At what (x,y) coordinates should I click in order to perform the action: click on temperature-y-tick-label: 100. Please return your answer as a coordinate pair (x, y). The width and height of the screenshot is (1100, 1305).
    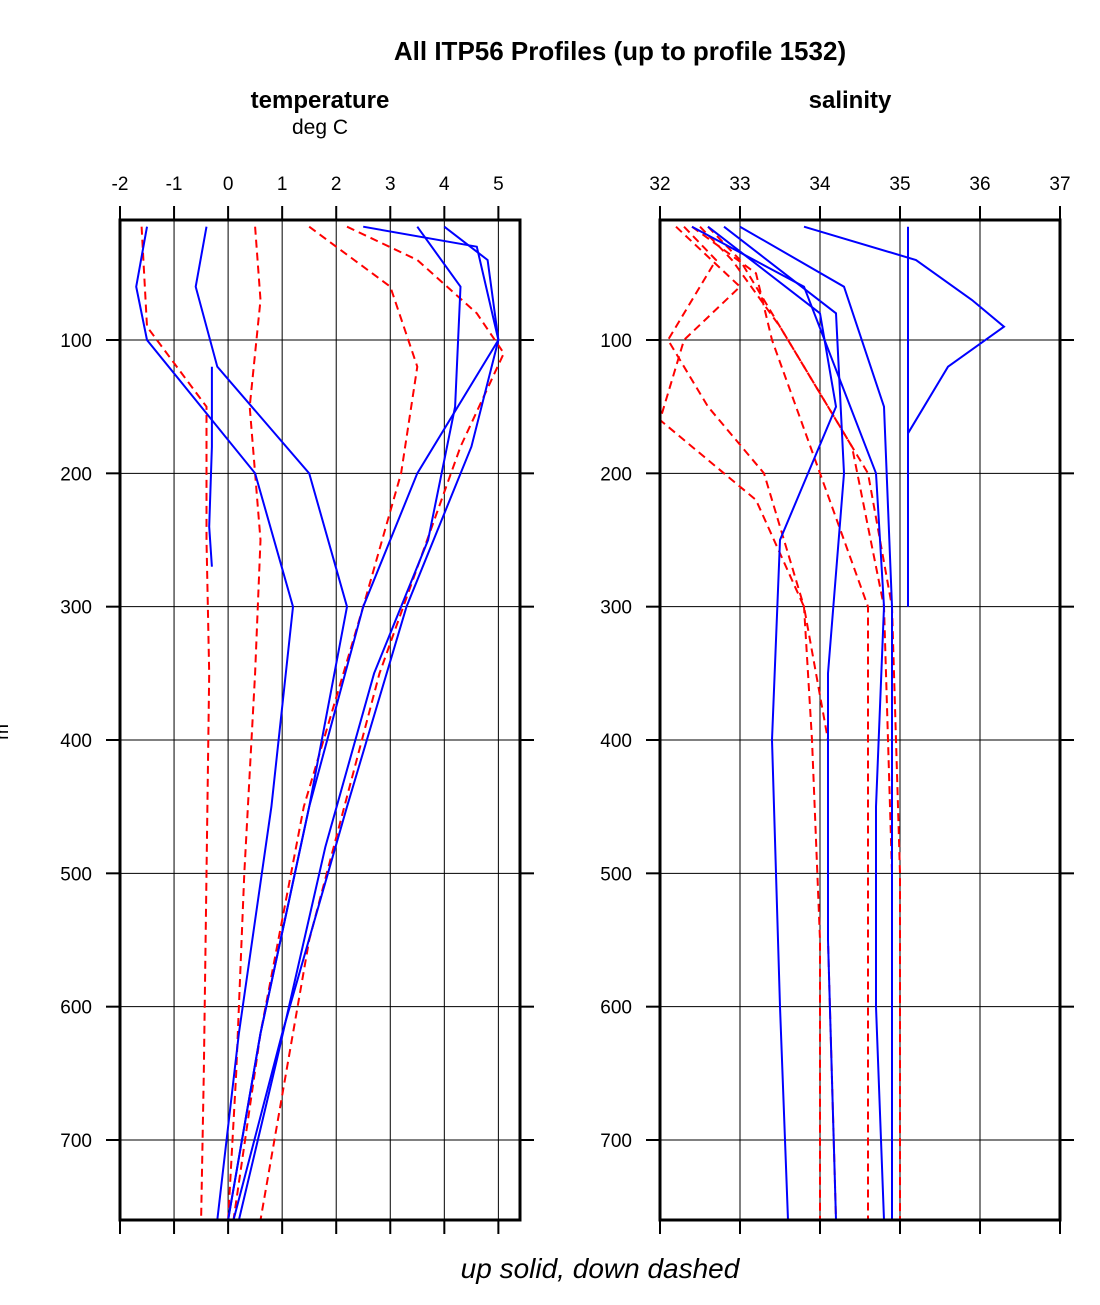
    Looking at the image, I should click on (76, 341).